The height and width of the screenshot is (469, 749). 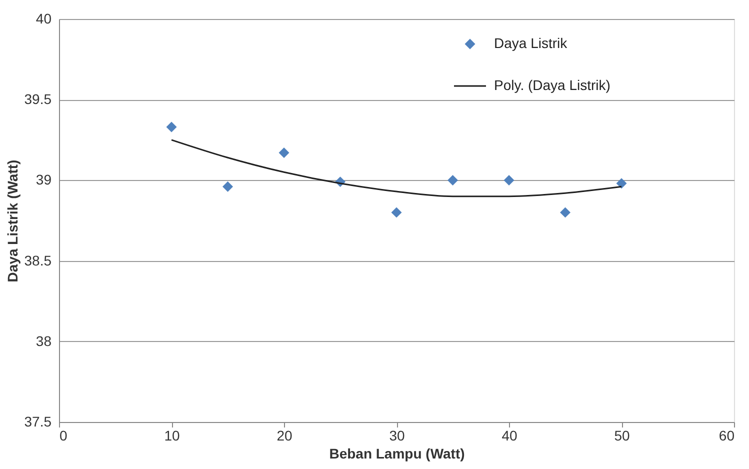 I want to click on y-tick-label: 38.5, so click(x=38, y=260).